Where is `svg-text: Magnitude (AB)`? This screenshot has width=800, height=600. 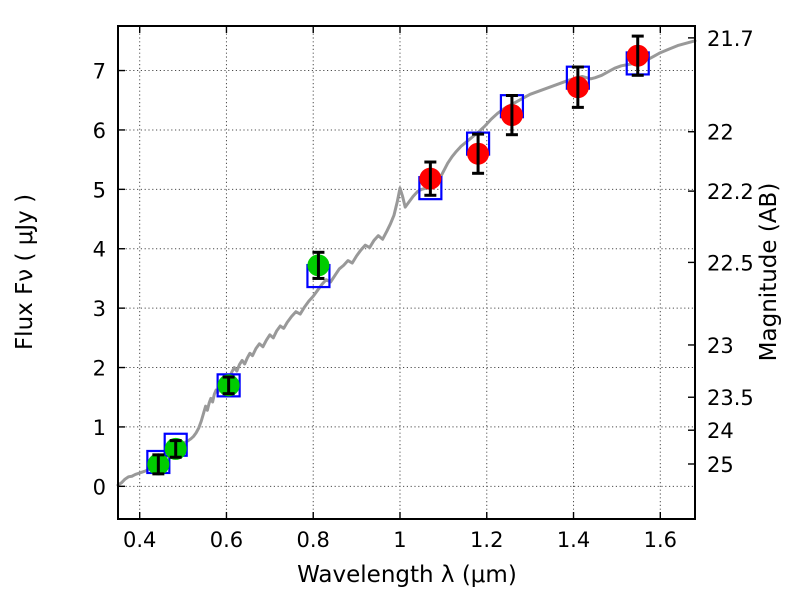 svg-text: Magnitude (AB) is located at coordinates (769, 272).